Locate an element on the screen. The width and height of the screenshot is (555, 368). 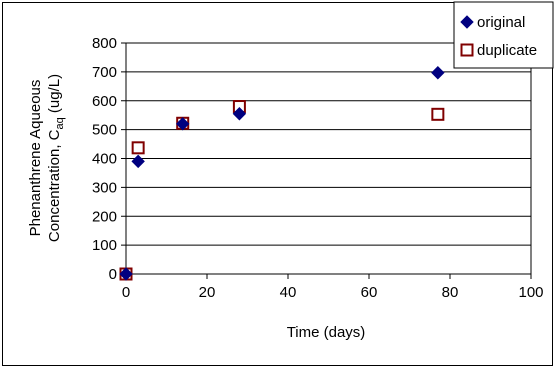
y-axis-ticks: 0 100 200 300 400 500 600 700 800 is located at coordinates (109, 159).